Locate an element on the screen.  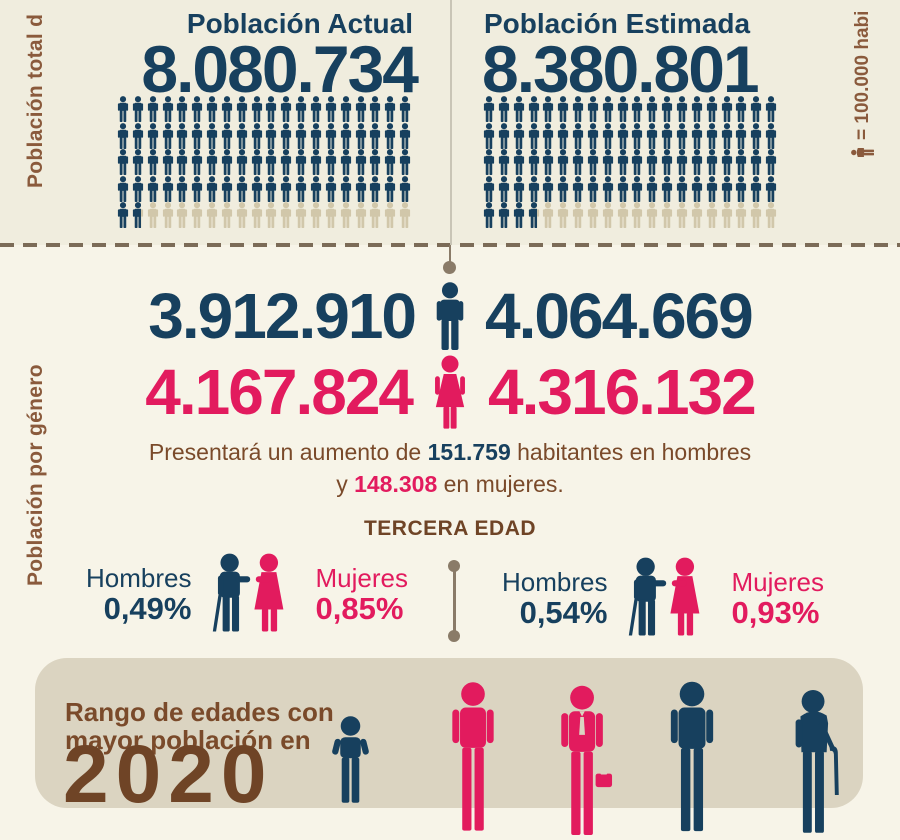
elderly-women-value: 0,85% is located at coordinates (359, 609).